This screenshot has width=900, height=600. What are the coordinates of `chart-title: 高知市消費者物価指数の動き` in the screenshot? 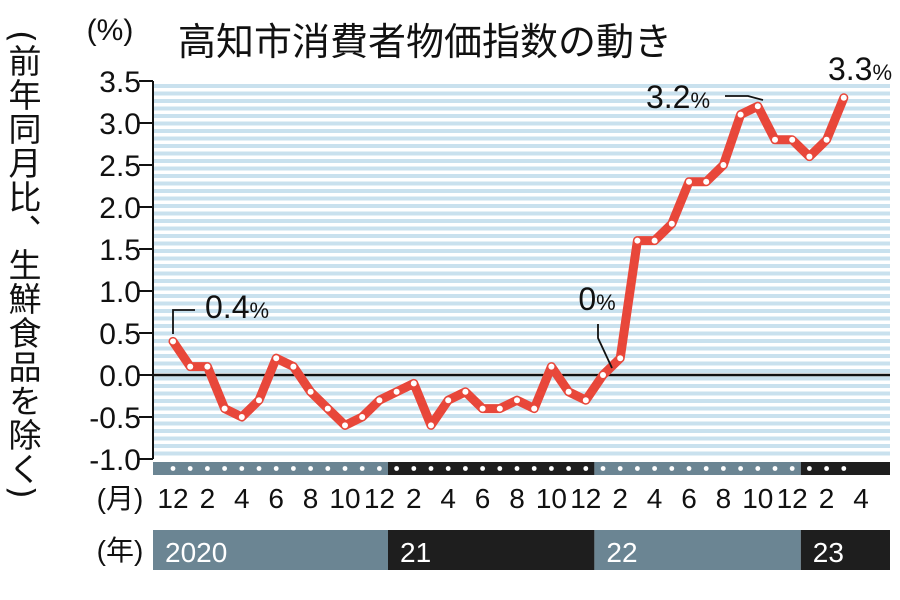 It's located at (425, 43).